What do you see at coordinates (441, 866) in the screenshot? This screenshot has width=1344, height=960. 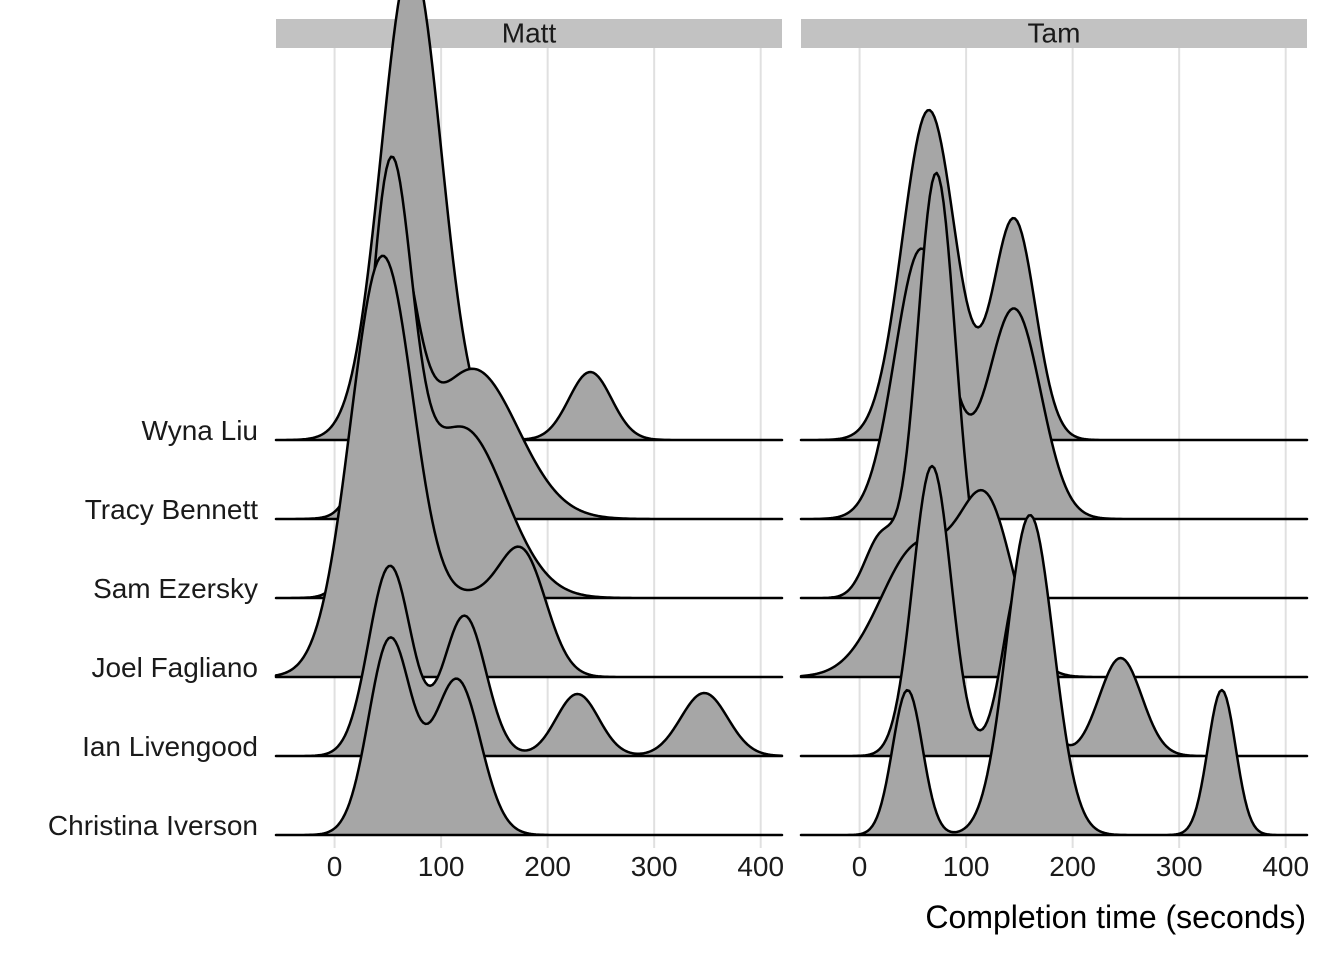 I see `x-tick-label-matt-100: 100` at bounding box center [441, 866].